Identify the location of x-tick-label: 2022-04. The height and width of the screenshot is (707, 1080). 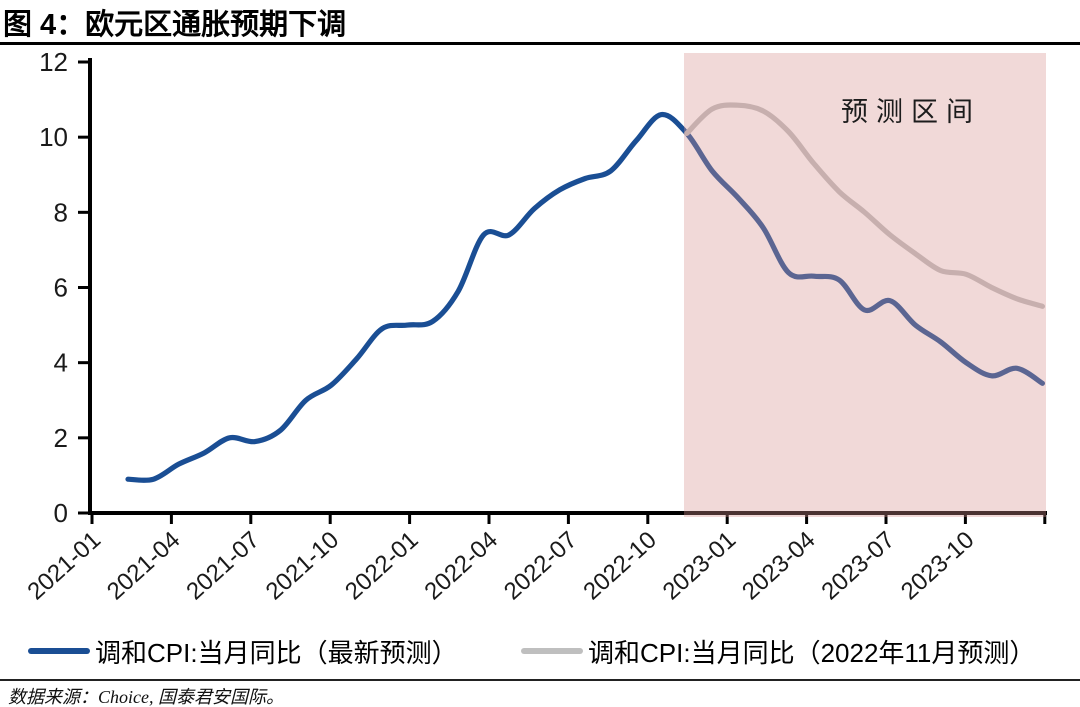
(461, 565).